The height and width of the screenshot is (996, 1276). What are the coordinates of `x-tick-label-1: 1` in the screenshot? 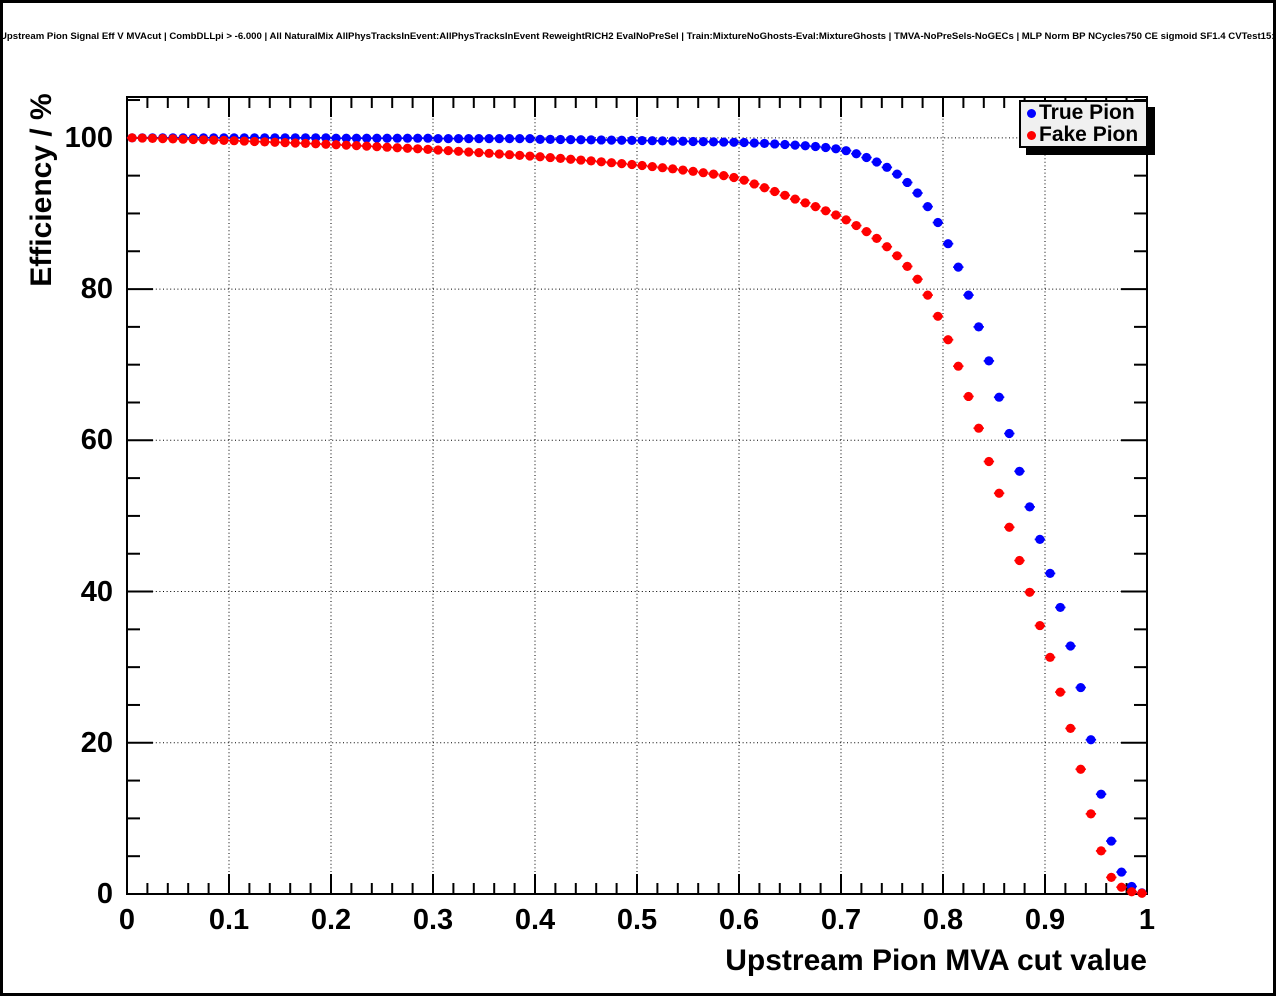 It's located at (1147, 920).